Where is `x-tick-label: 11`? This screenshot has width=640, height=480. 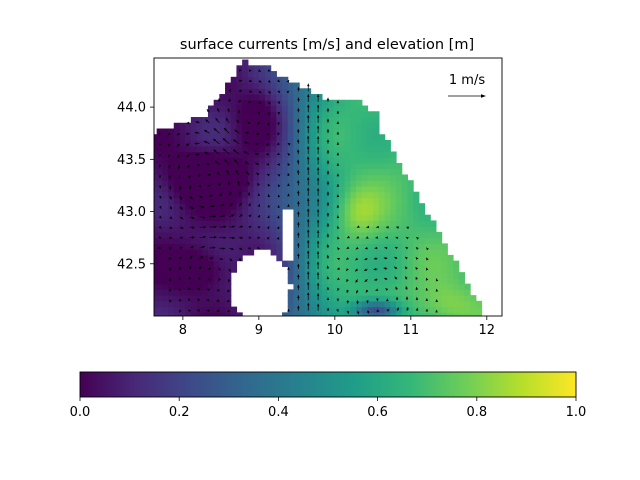
x-tick-label: 11 is located at coordinates (411, 330).